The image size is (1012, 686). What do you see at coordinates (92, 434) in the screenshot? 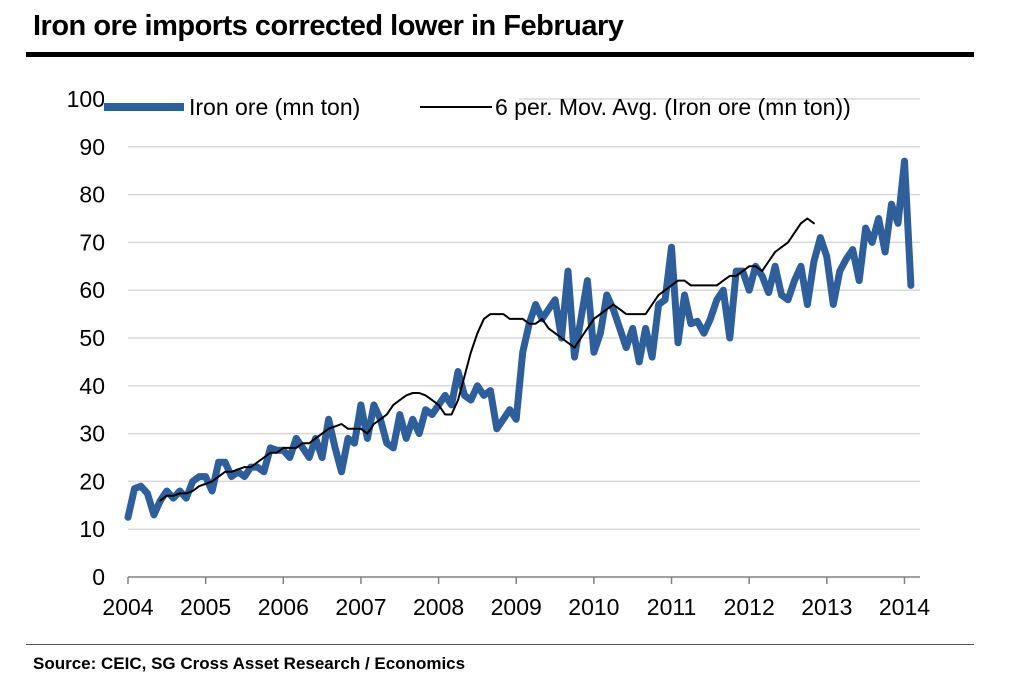
I see `y-tick-label: 30` at bounding box center [92, 434].